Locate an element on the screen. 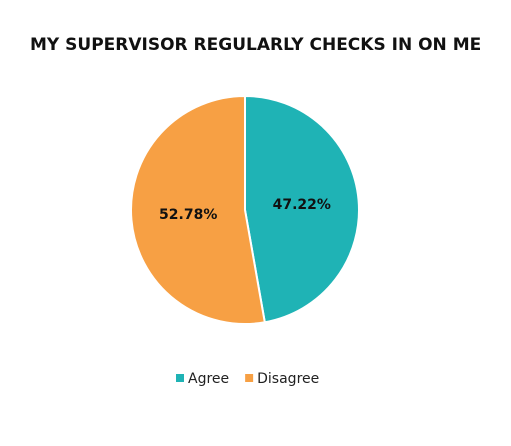  value-label: 52.78% is located at coordinates (188, 215).